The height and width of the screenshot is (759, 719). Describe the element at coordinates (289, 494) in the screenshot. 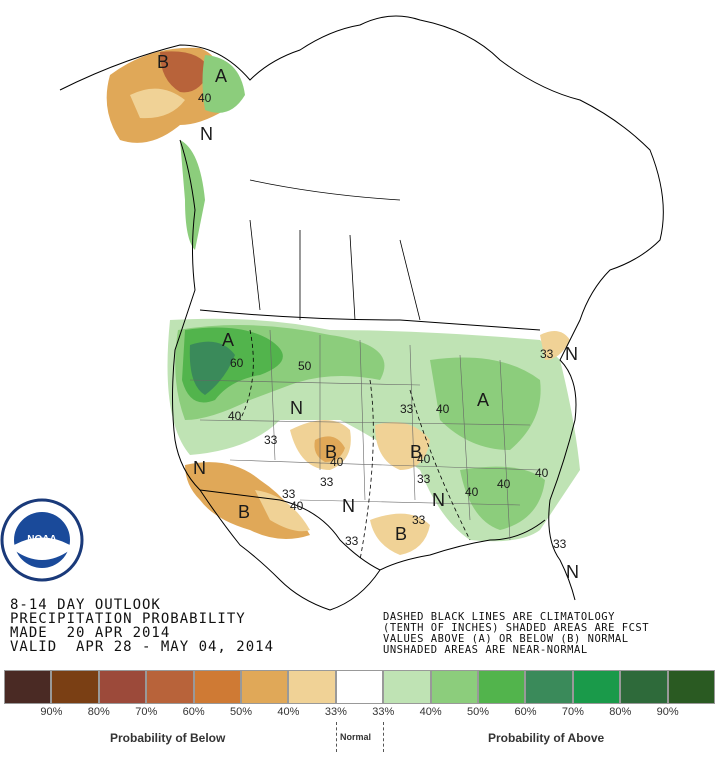

I see `num-33-sw: 33` at that location.